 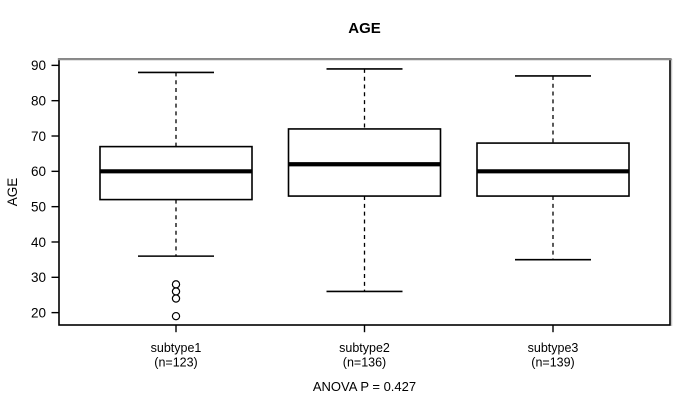 I want to click on boxplot-subtype3, so click(x=553, y=168).